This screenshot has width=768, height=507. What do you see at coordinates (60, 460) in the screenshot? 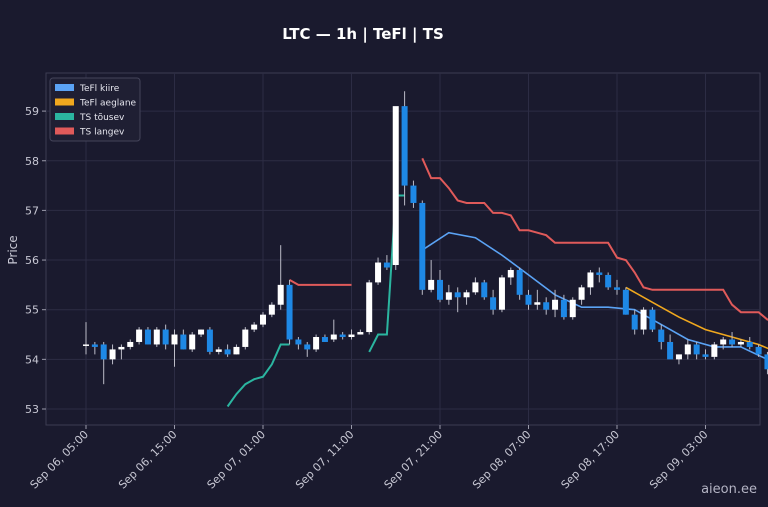
I see `x-tick-label: Sep 06, 05:00` at bounding box center [60, 460].